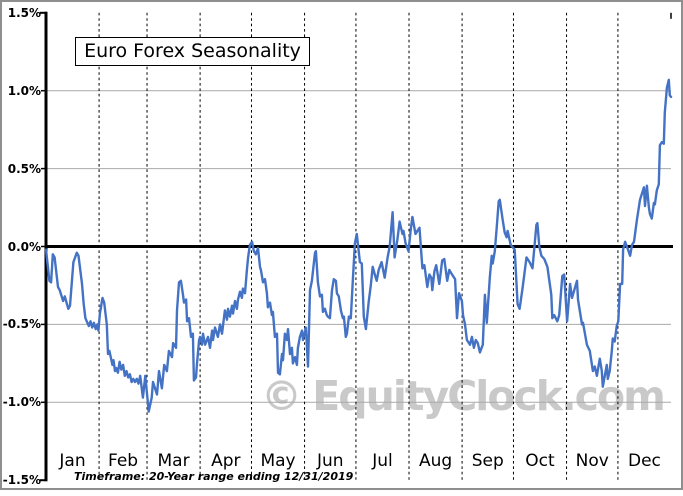 Image resolution: width=683 pixels, height=496 pixels. I want to click on chart-title: Euro Forex Seasonality, so click(192, 51).